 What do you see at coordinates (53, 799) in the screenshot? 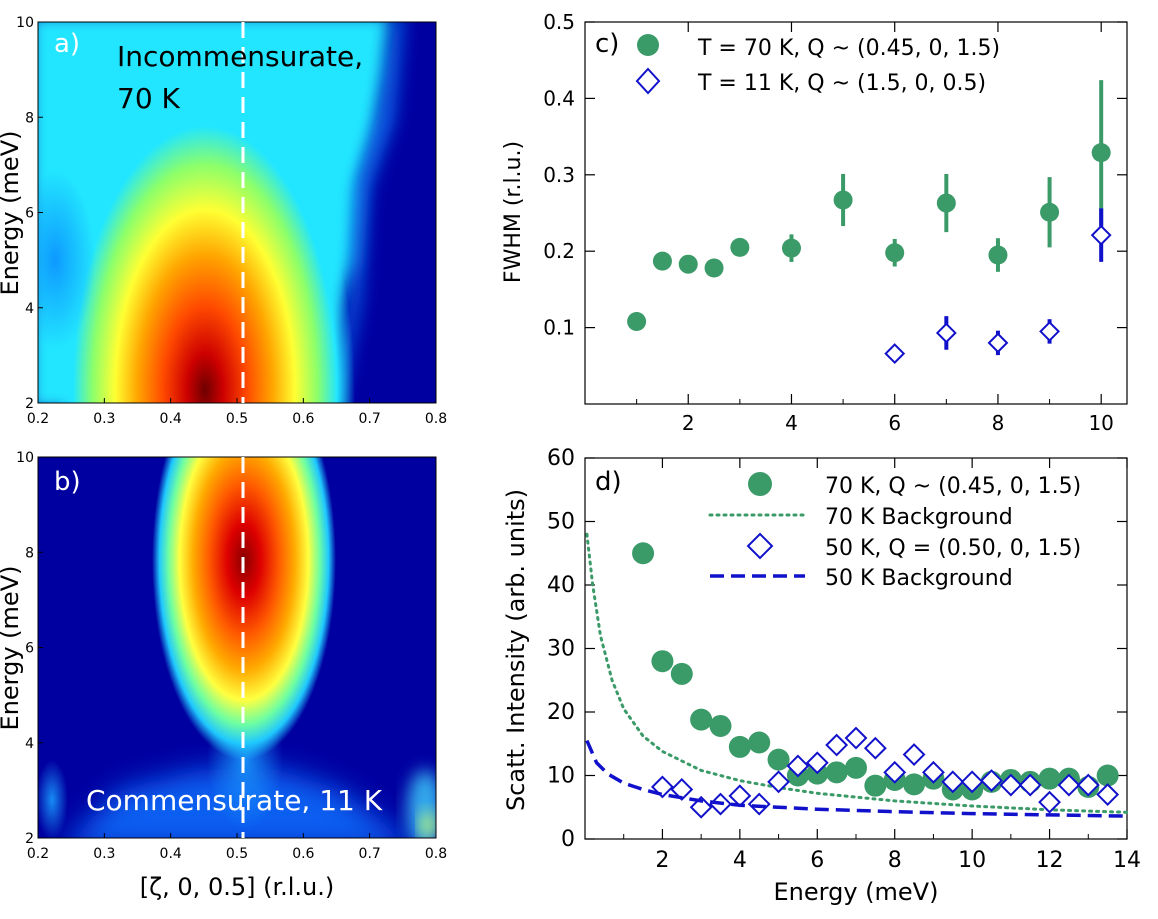
I see `panel-b-left-spot` at bounding box center [53, 799].